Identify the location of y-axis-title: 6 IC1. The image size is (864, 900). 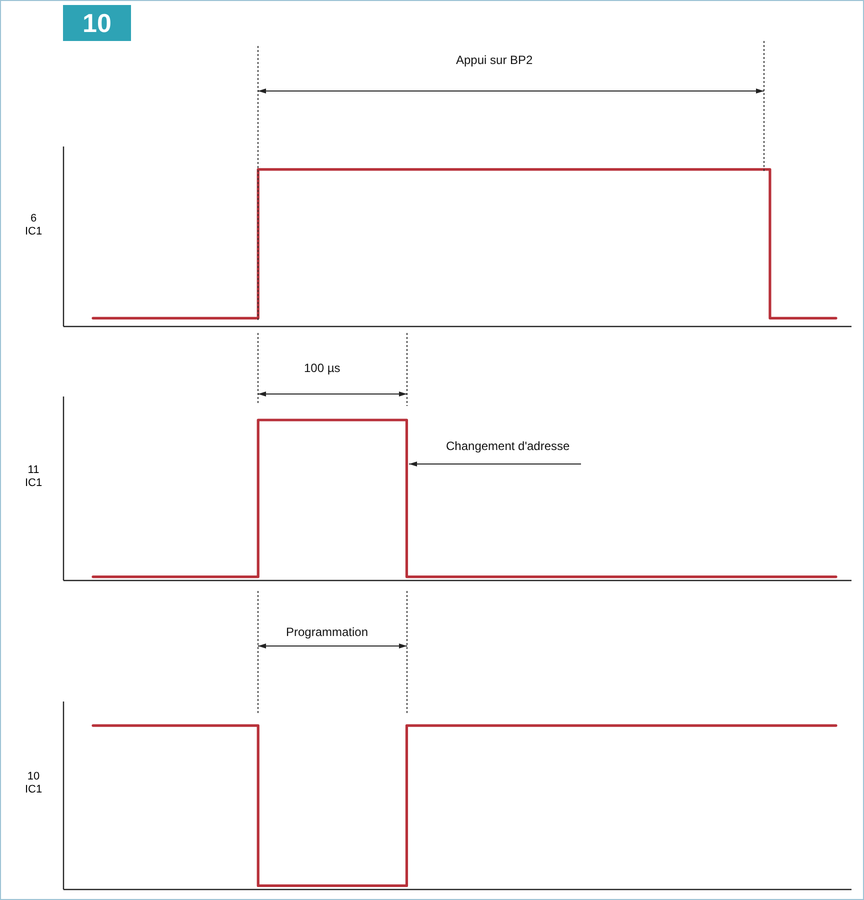
(33, 225).